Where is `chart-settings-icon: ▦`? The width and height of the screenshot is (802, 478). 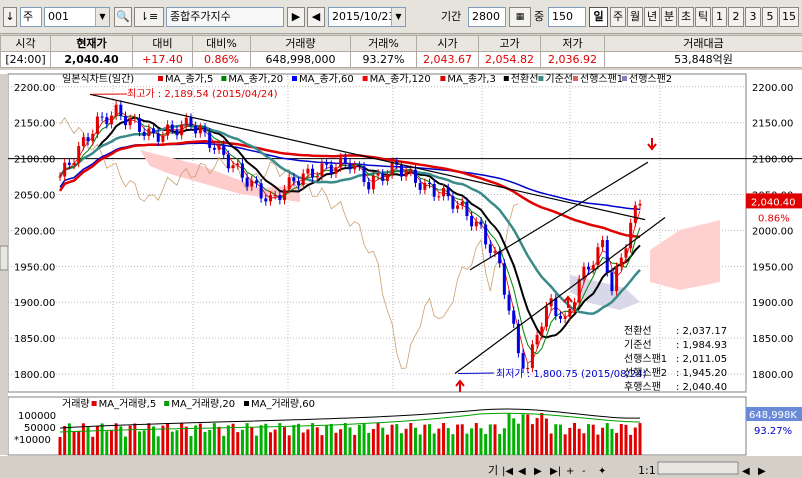
chart-settings-icon: ▦ is located at coordinates (520, 17).